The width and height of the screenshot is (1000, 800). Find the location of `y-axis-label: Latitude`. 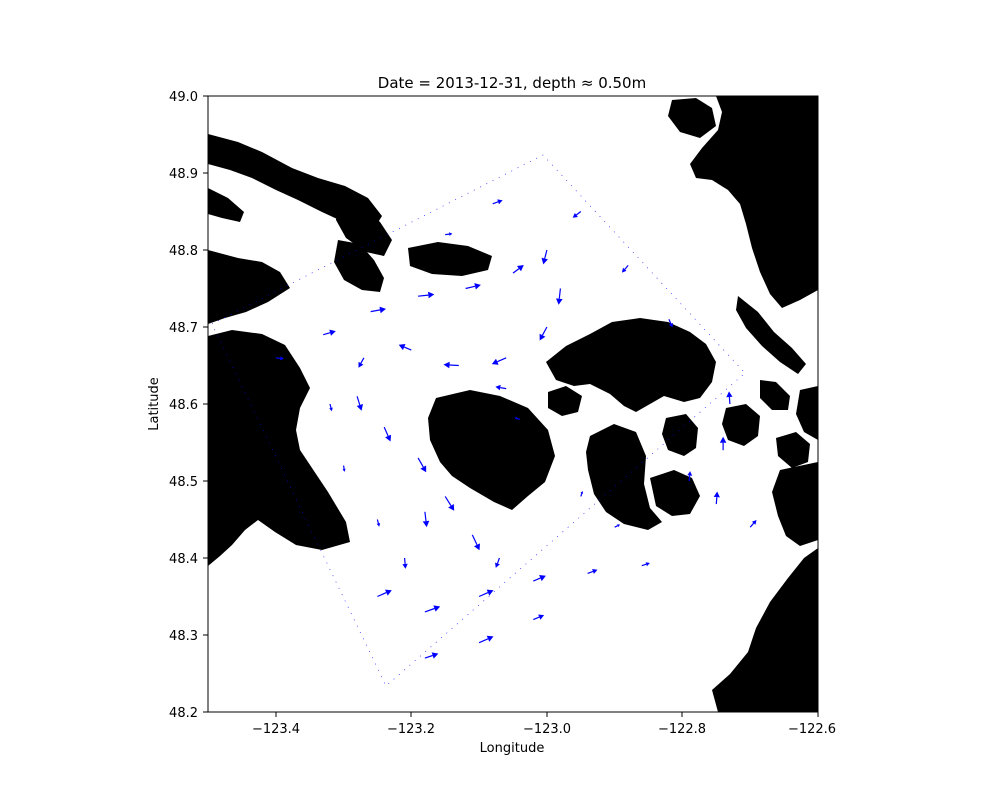

y-axis-label: Latitude is located at coordinates (154, 404).